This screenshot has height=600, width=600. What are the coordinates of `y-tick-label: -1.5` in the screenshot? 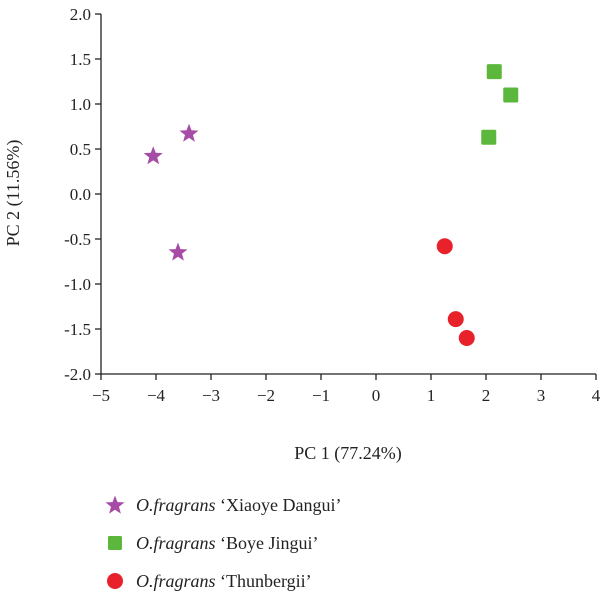 It's located at (77, 329).